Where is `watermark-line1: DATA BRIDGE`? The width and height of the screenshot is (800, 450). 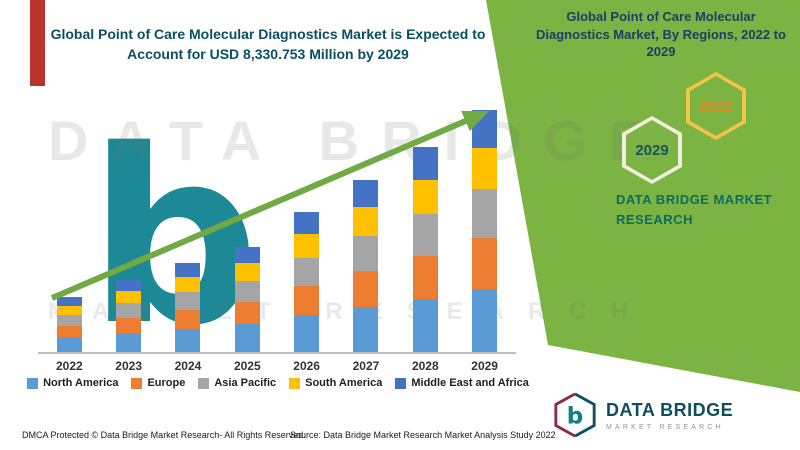
watermark-line1: DATA BRIDGE is located at coordinates (358, 140).